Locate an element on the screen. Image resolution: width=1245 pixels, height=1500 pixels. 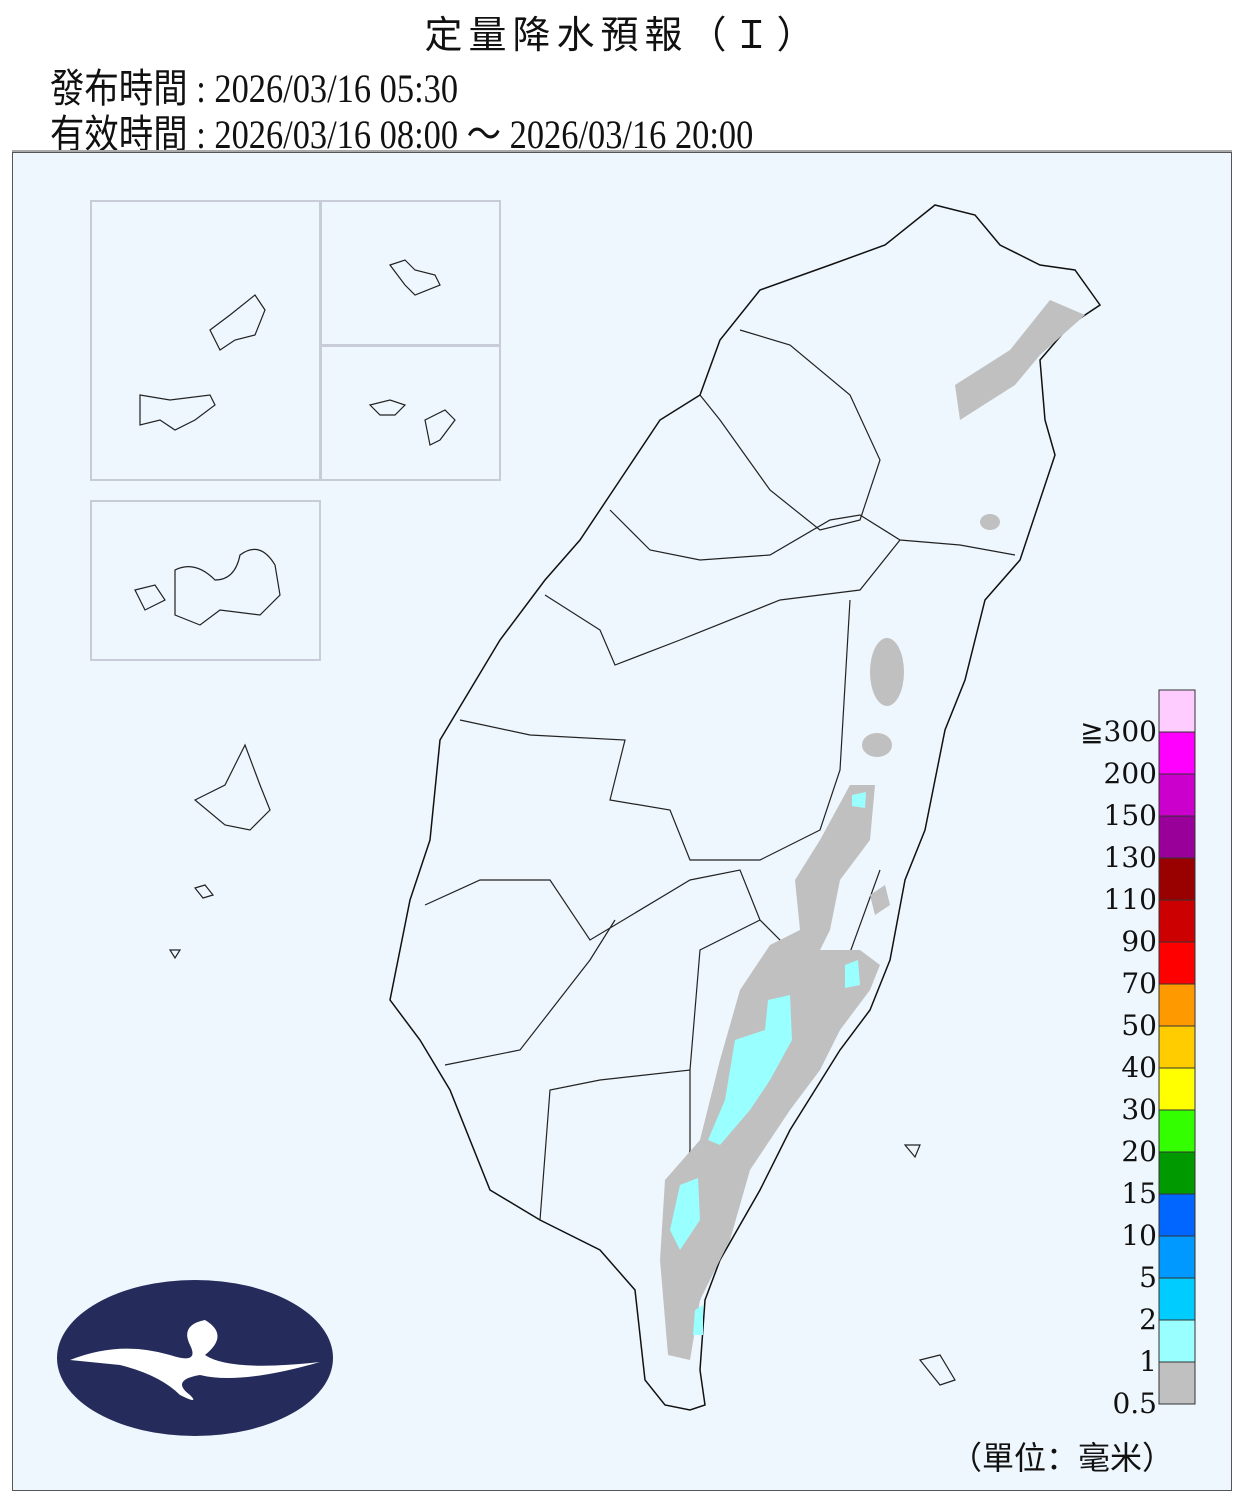
valid-time: 2026/03/16 08:00 ～ 2026/03/16 20:00 is located at coordinates (484, 134).